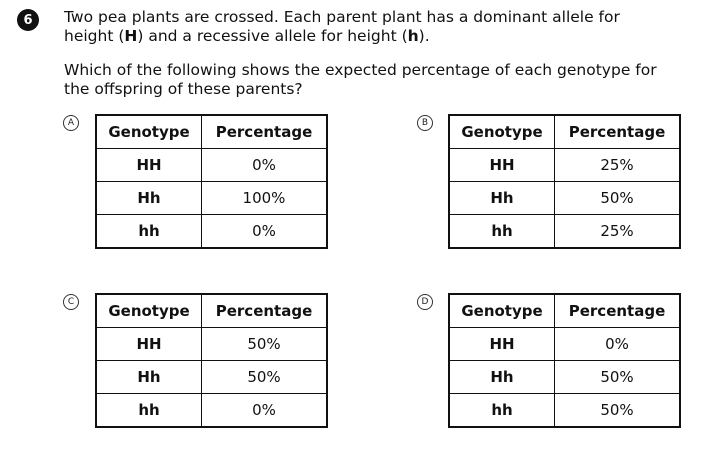  I want to click on option-d-letter: D, so click(425, 302).